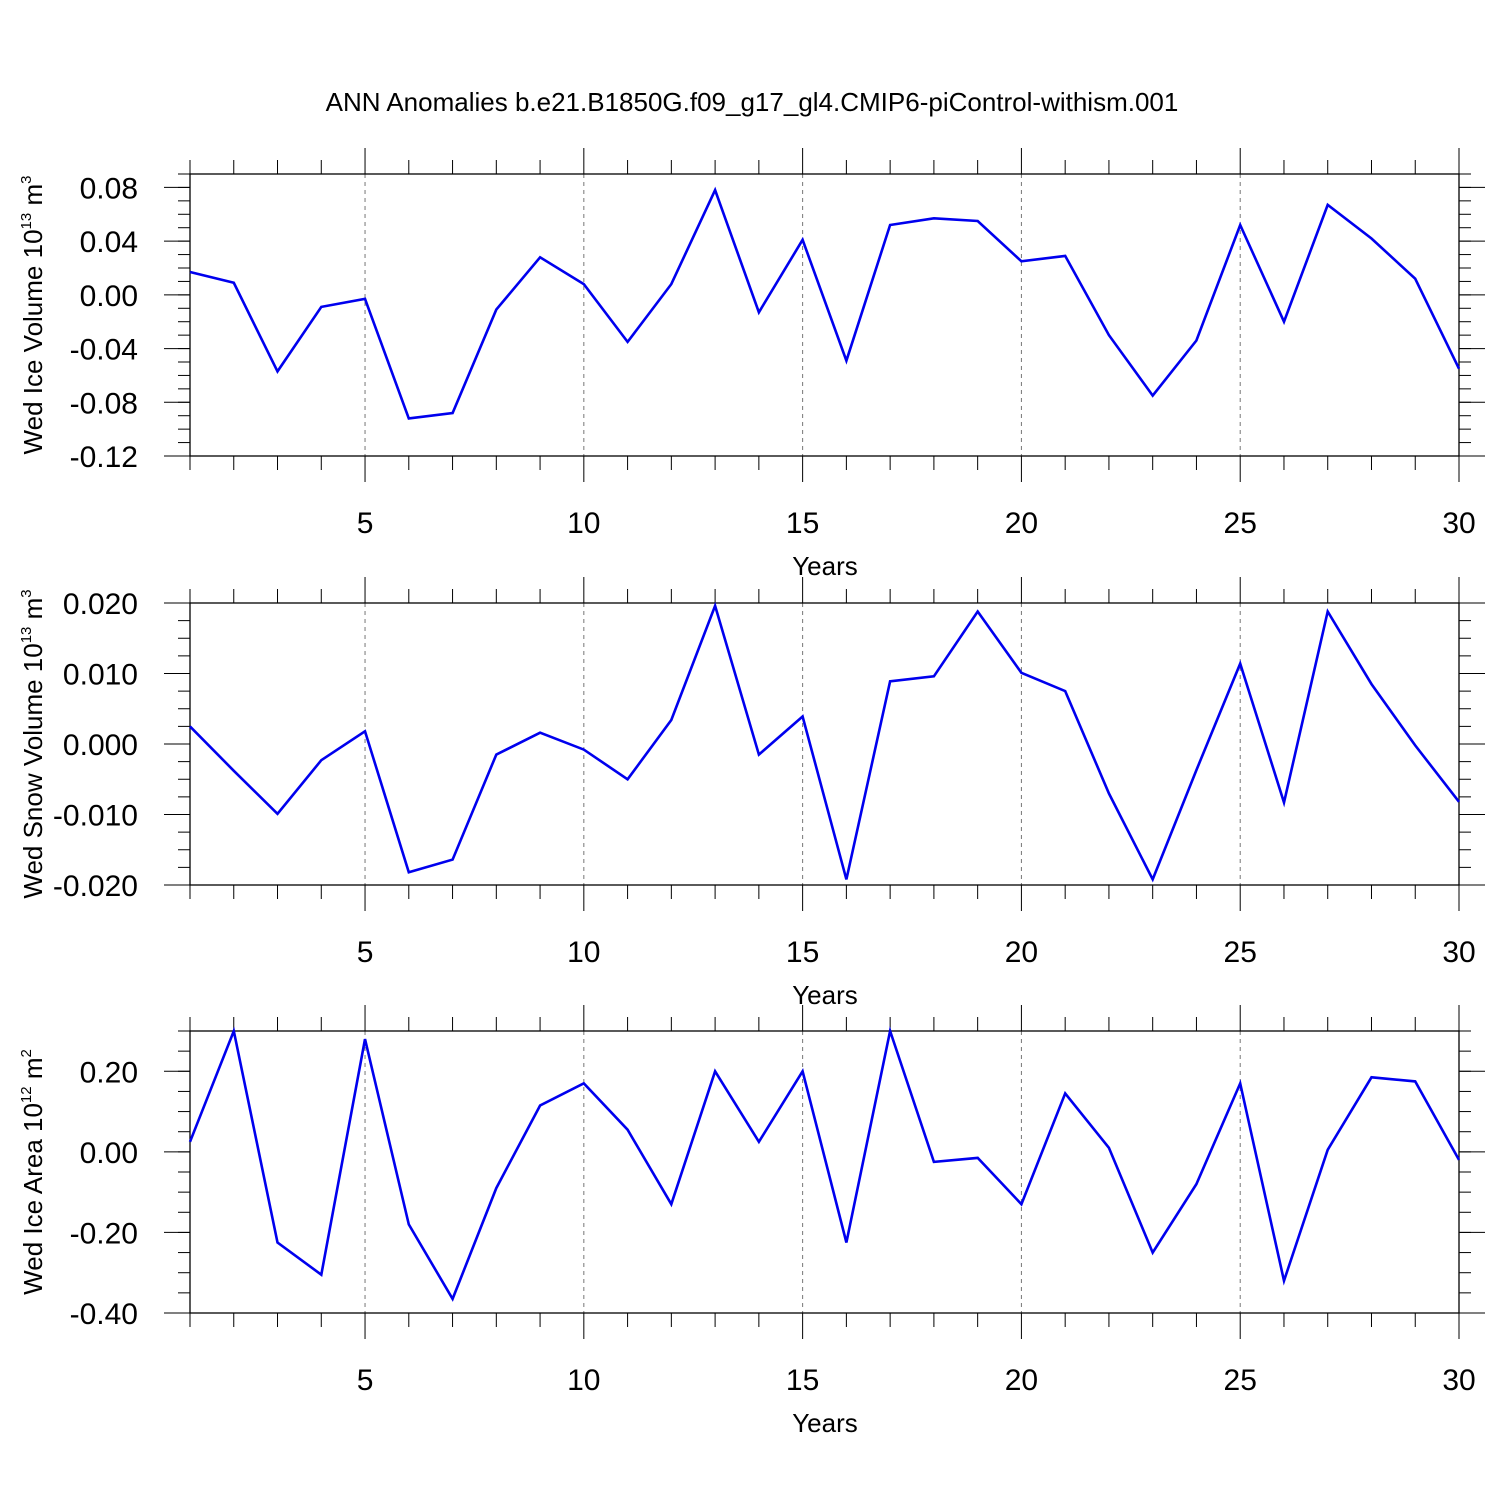 Image resolution: width=1500 pixels, height=1500 pixels. Describe the element at coordinates (100, 604) in the screenshot. I see `y-tick-label: 0.020` at that location.